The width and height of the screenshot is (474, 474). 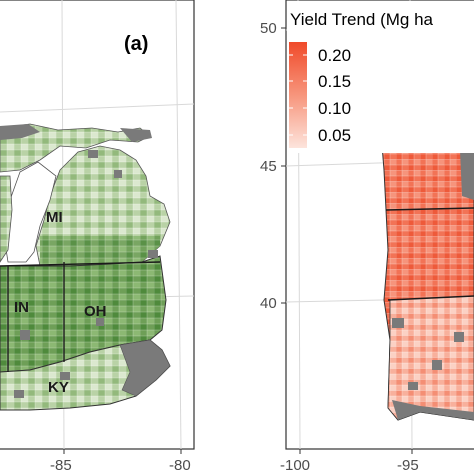 What do you see at coordinates (100, 251) in the screenshot?
I see `michigan-southern-counties` at bounding box center [100, 251].